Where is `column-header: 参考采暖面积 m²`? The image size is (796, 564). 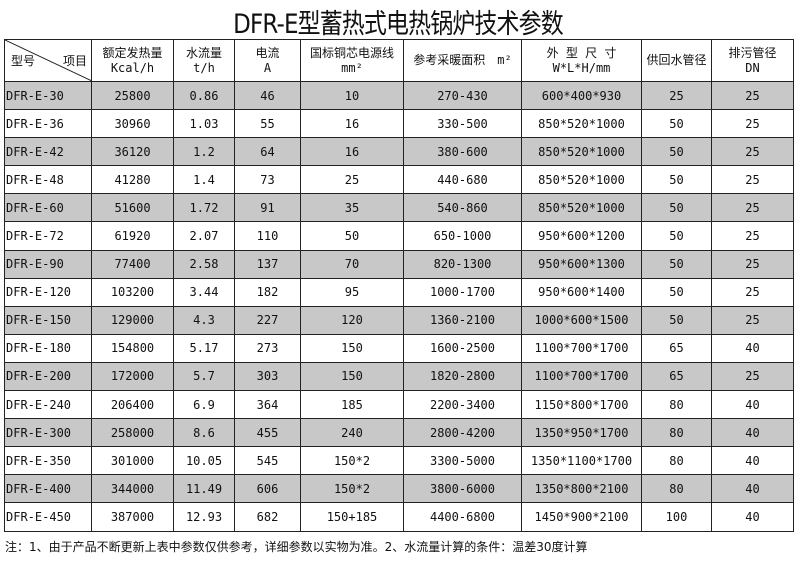
column-header: 参考采暖面积 m² is located at coordinates (462, 60).